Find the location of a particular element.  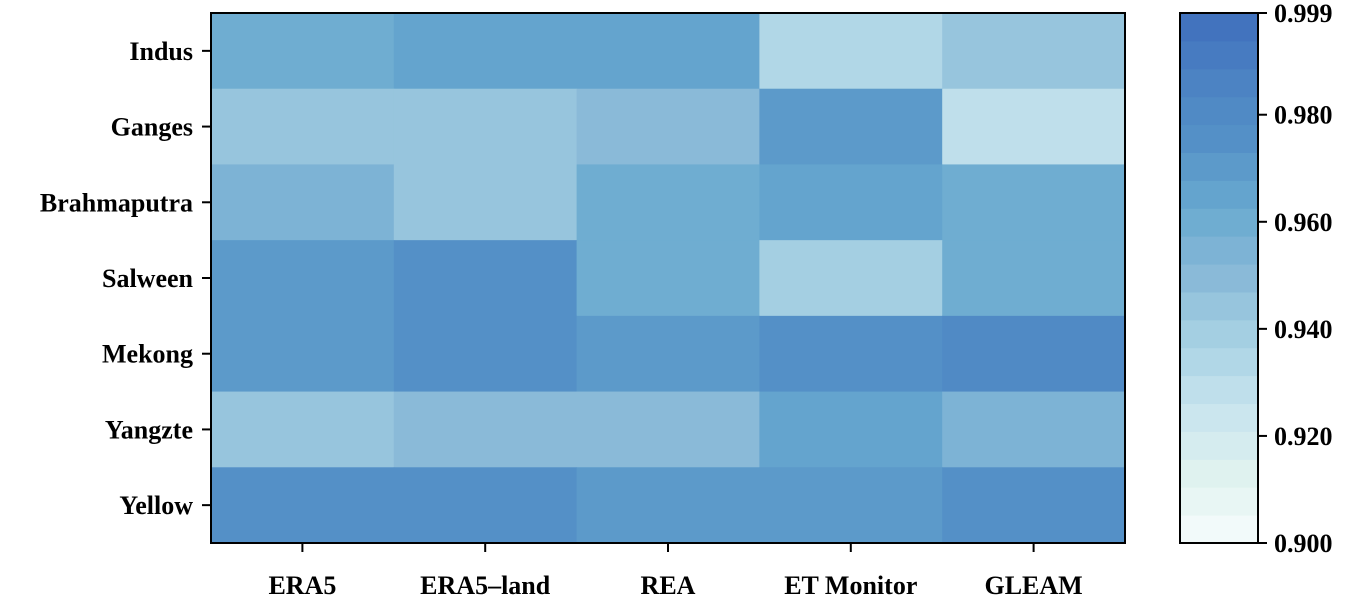

y-tick-label: Ganges is located at coordinates (152, 127).